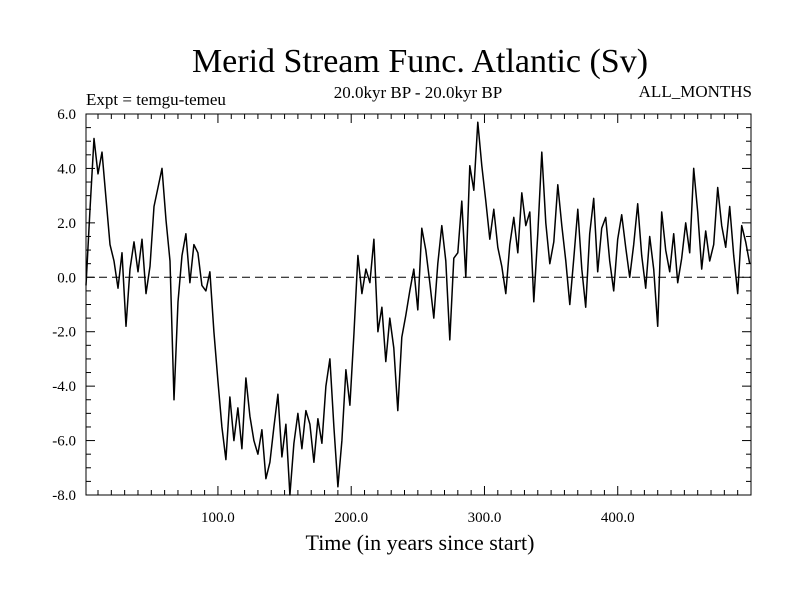 The width and height of the screenshot is (800, 600). Describe the element at coordinates (64, 333) in the screenshot. I see `y-tick-label: -2.0` at that location.